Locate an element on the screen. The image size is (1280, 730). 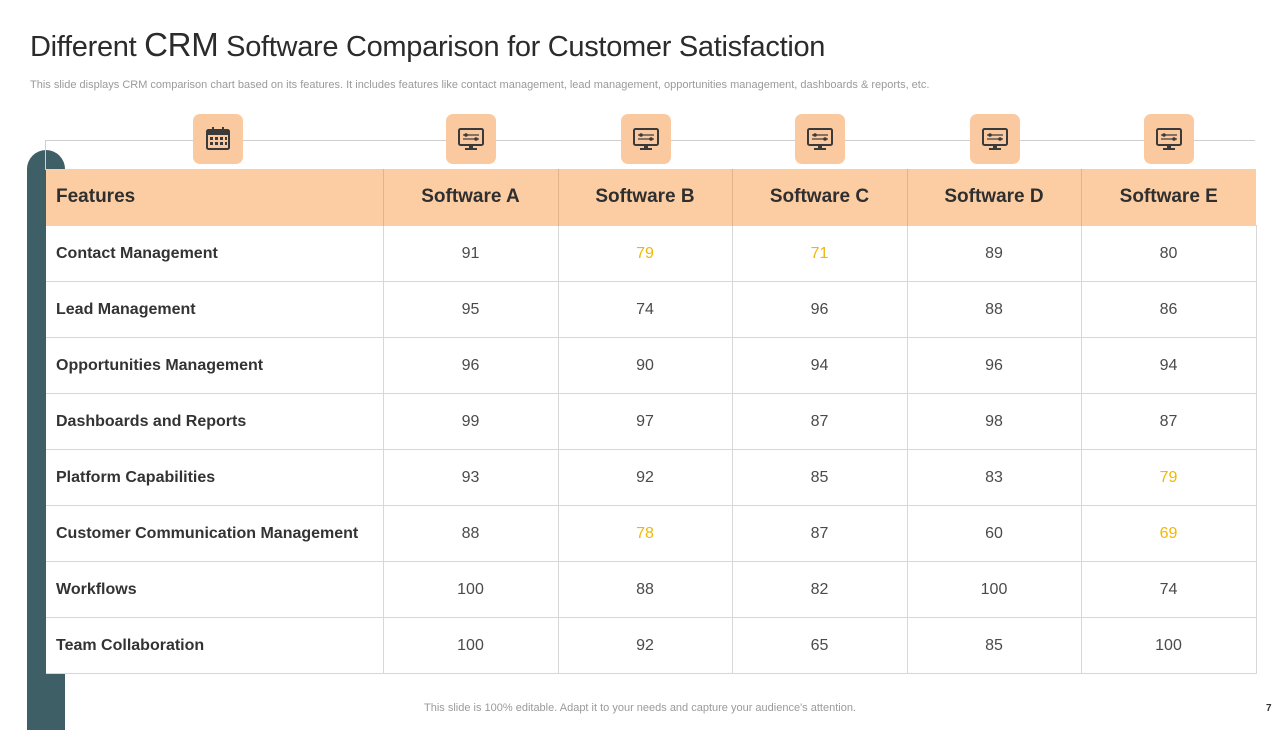
value-cell: 95 is located at coordinates (470, 309).